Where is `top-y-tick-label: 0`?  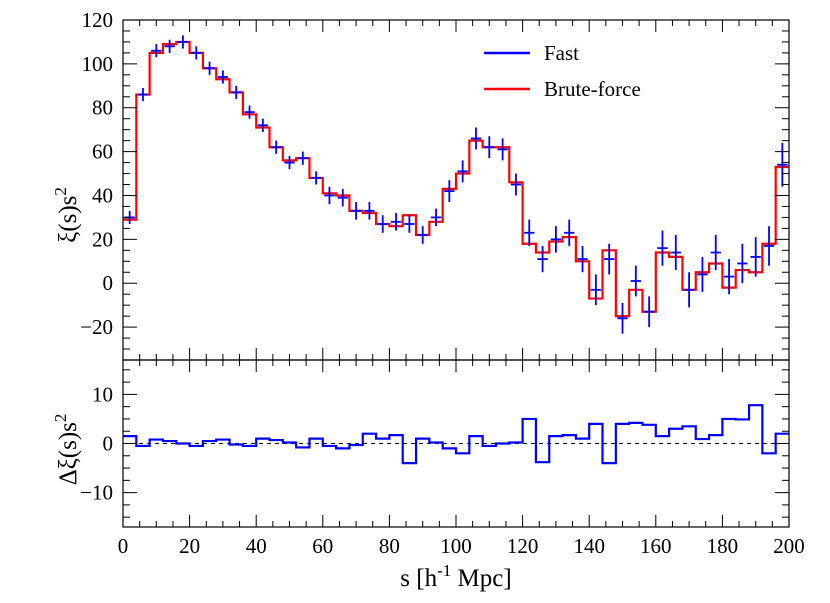 top-y-tick-label: 0 is located at coordinates (108, 283).